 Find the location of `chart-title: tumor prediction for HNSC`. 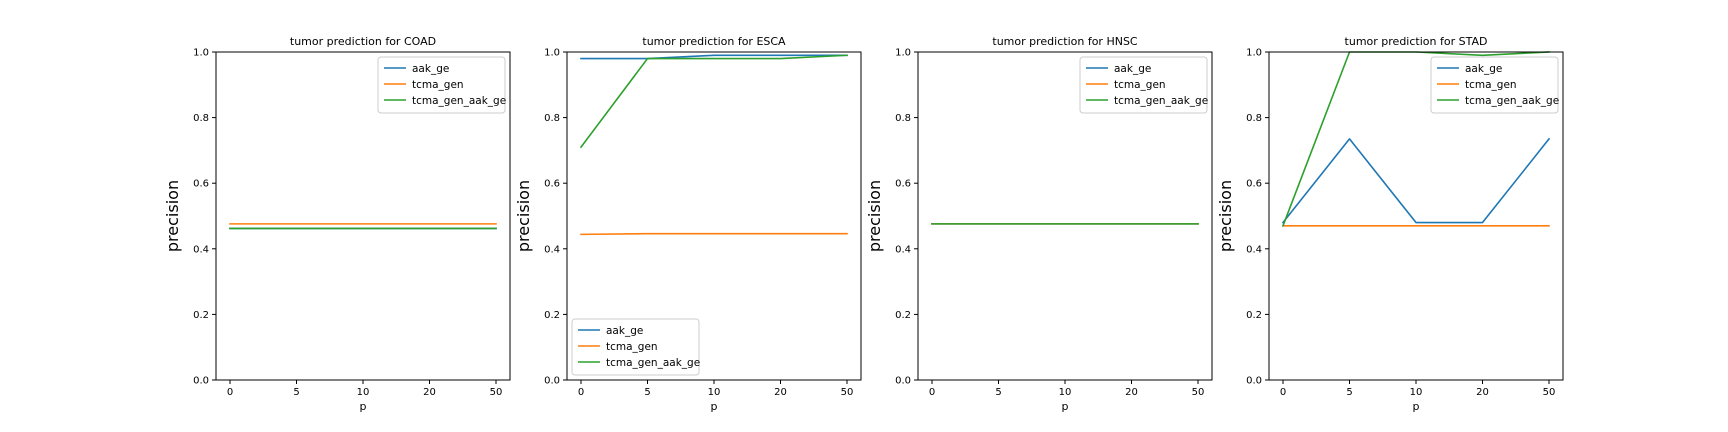

chart-title: tumor prediction for HNSC is located at coordinates (1065, 41).